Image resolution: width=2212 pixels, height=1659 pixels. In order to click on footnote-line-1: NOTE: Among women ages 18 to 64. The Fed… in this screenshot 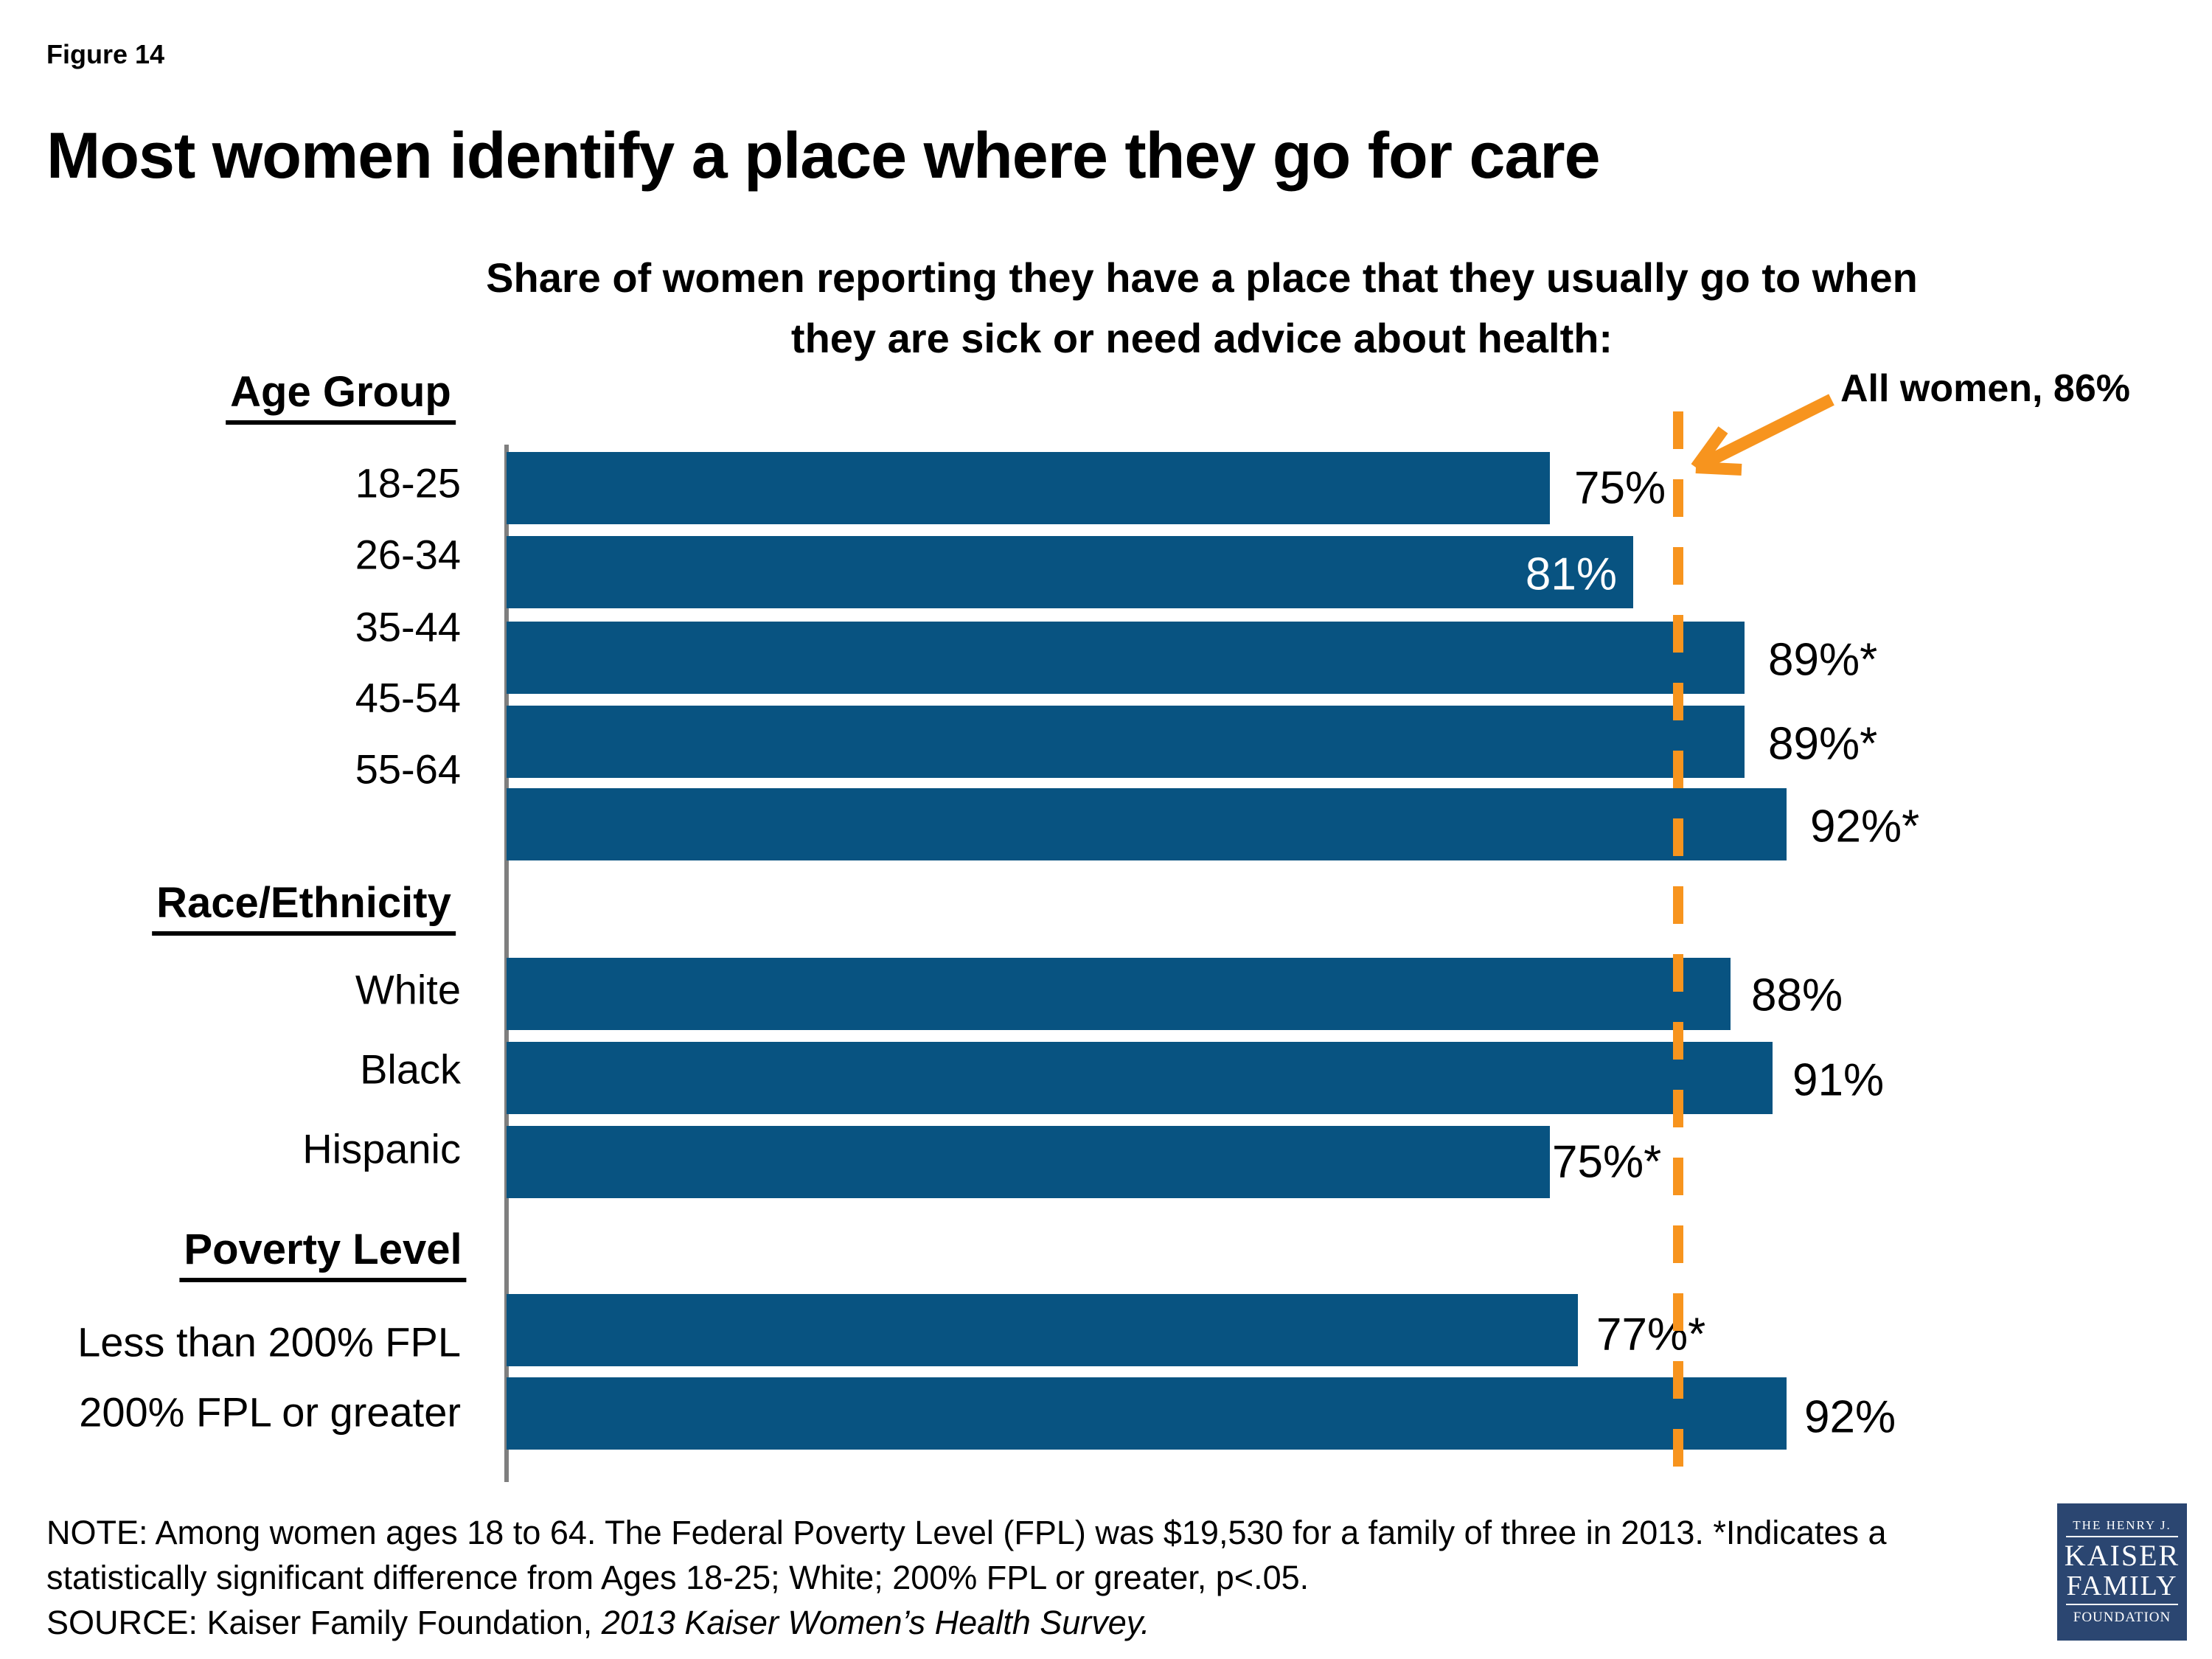, I will do `click(966, 1532)`.